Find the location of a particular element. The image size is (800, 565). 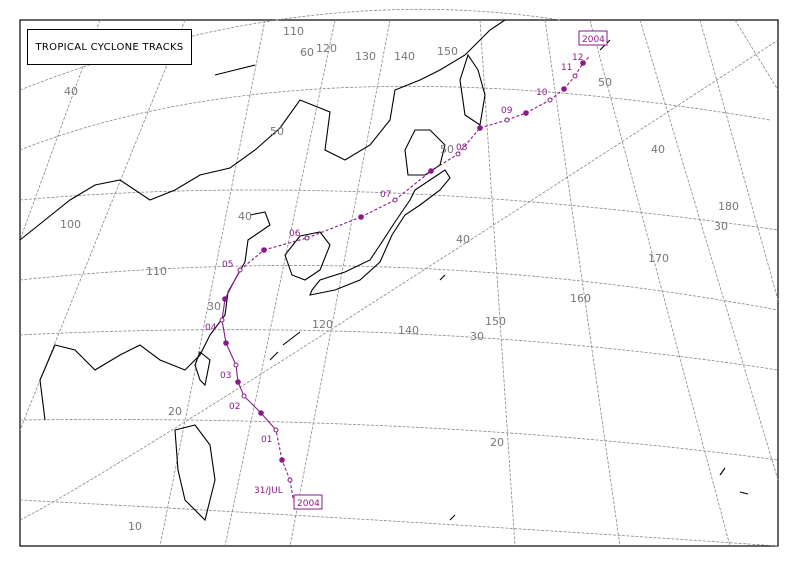

day-label: 05 is located at coordinates (227, 265).